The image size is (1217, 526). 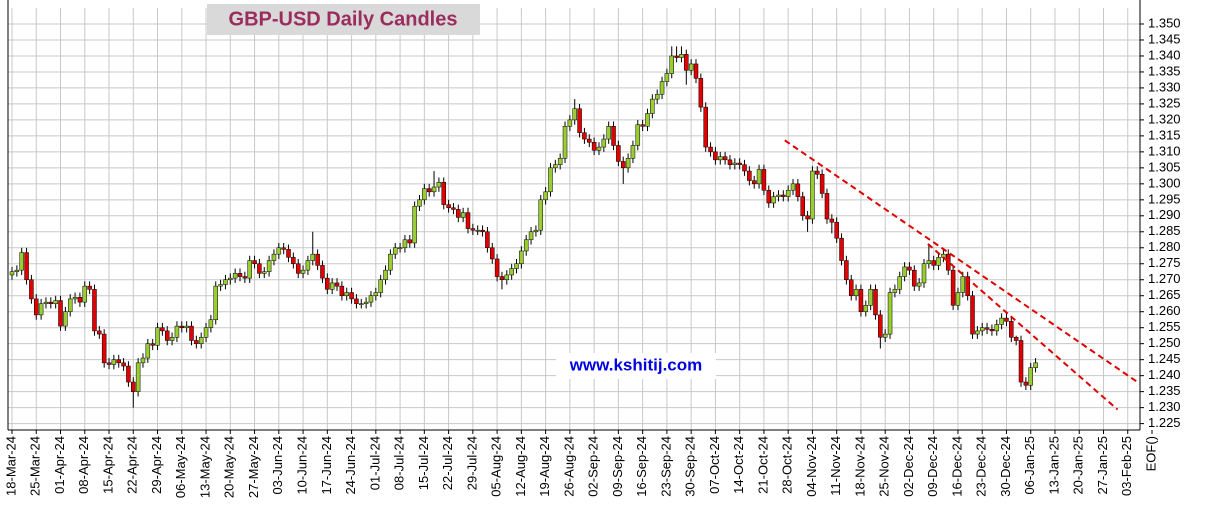 I want to click on y-tick-label: 1.325, so click(x=1164, y=102).